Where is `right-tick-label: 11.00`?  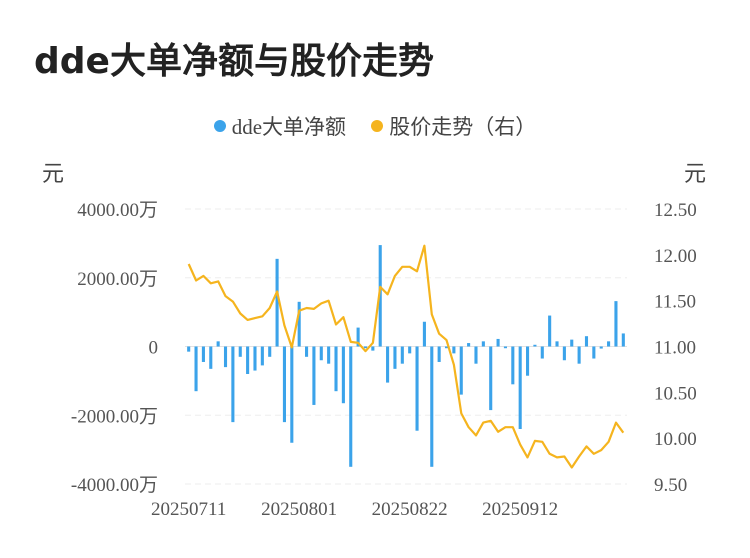
right-tick-label: 11.00 is located at coordinates (675, 348).